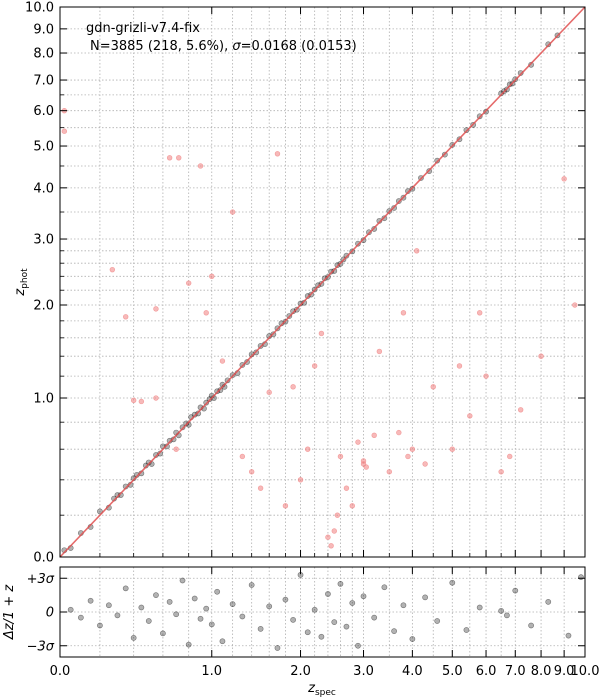 The width and height of the screenshot is (600, 700). I want to click on x-tick-label: 8.0, so click(541, 671).